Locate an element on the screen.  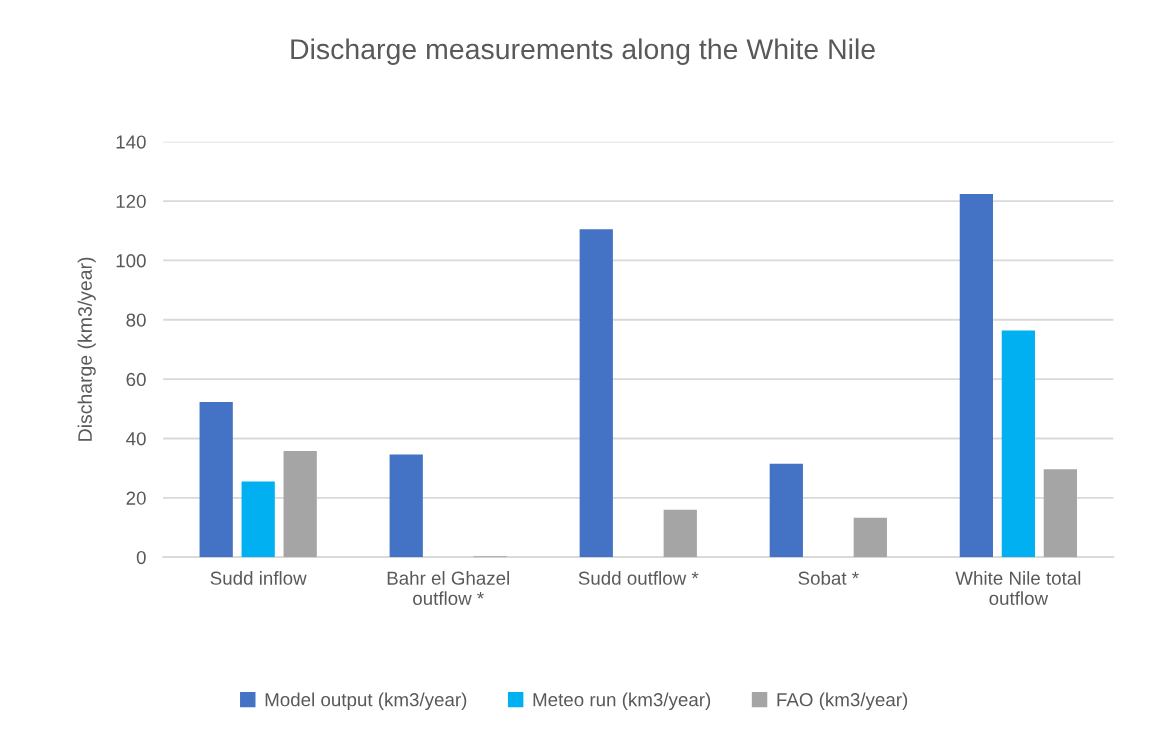
y-tick-label: 20 is located at coordinates (136, 498).